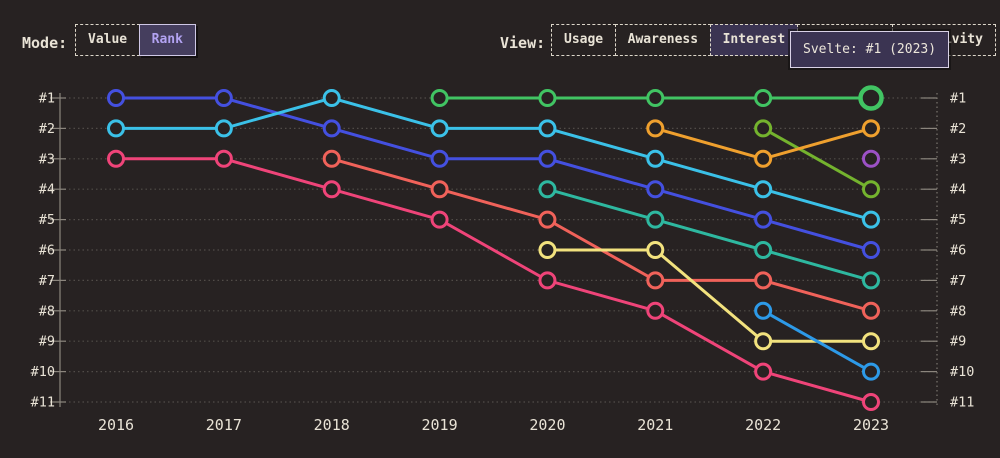 Image resolution: width=1000 pixels, height=458 pixels. Describe the element at coordinates (709, 234) in the screenshot. I see `series-line-teal` at that location.